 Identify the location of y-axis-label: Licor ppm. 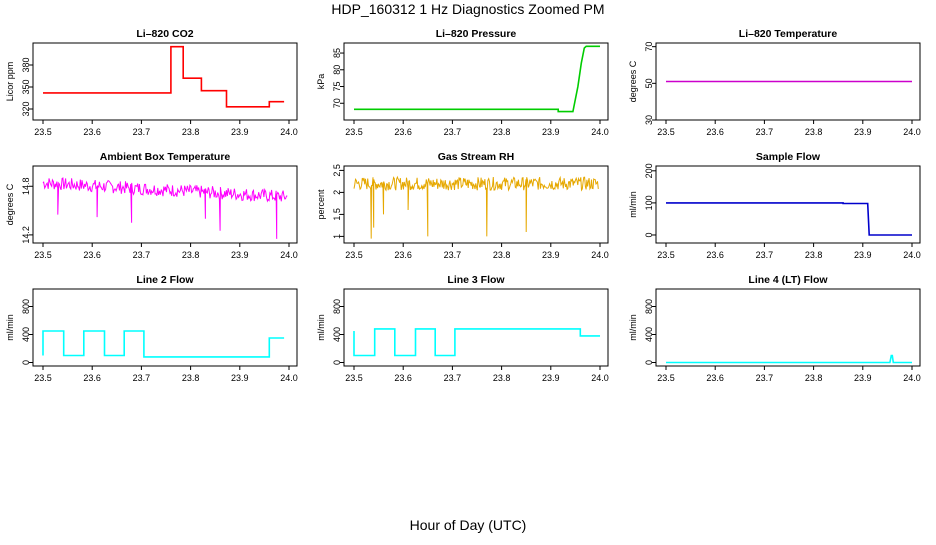
(10, 82).